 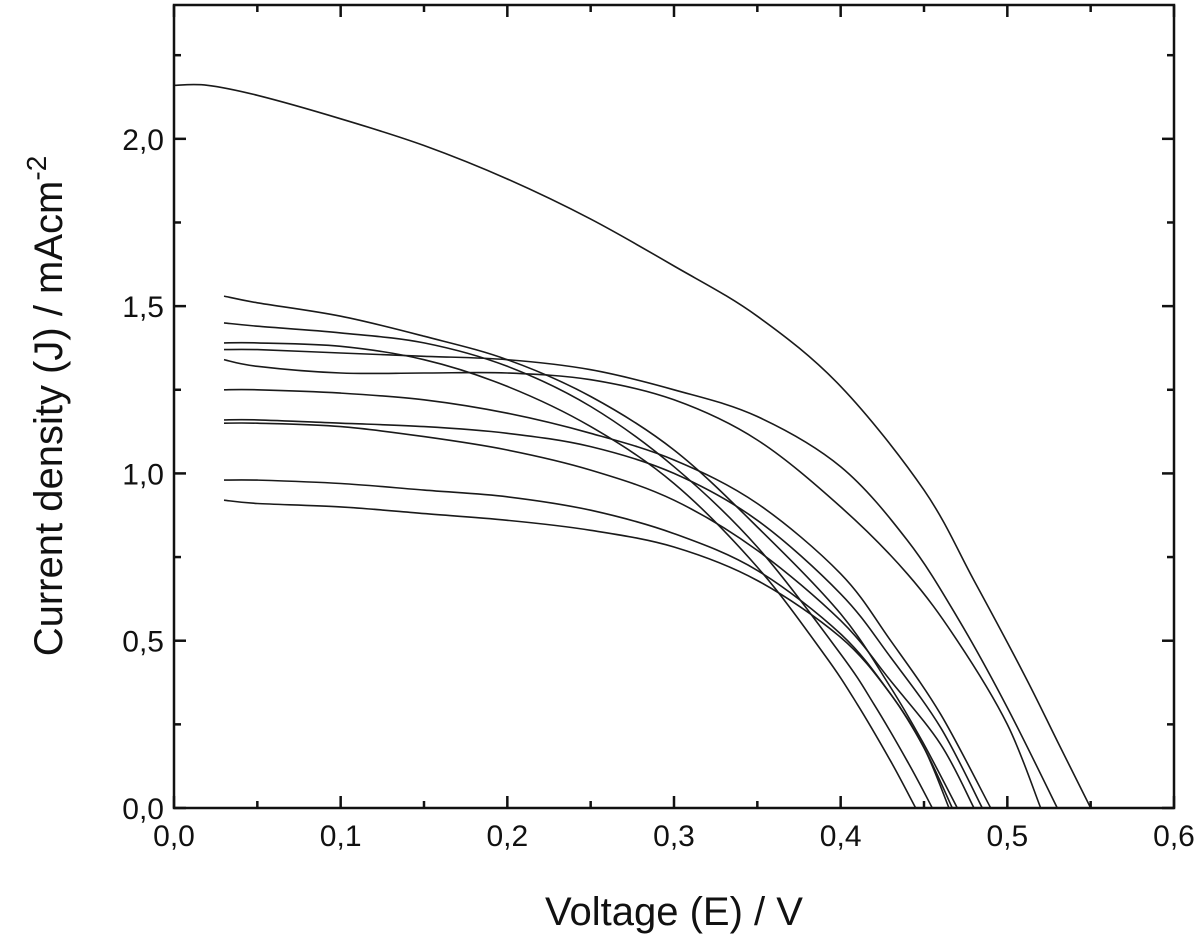 What do you see at coordinates (174, 836) in the screenshot?
I see `x-tick-label: 0,0` at bounding box center [174, 836].